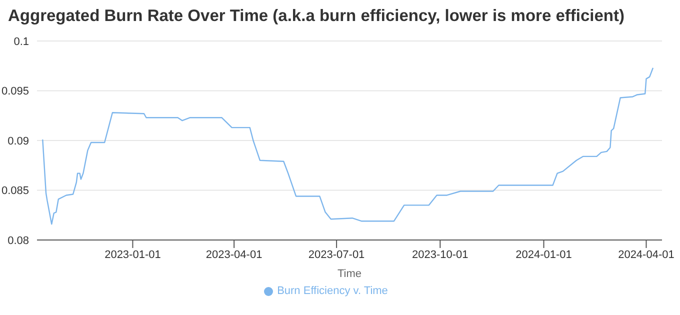 The image size is (680, 315). I want to click on y-tick-label: 0.095, so click(15, 92).